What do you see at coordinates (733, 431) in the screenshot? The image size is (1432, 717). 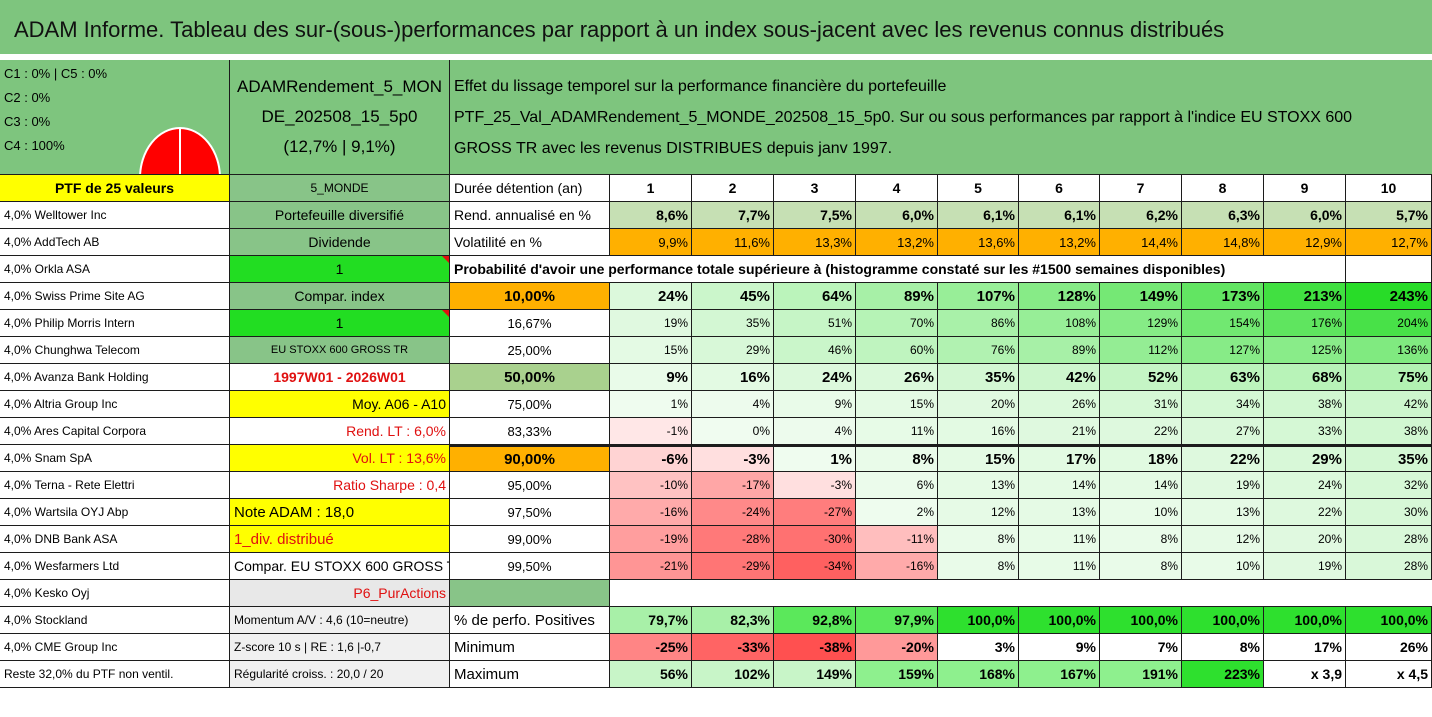 I see `probability-cell: 0%` at bounding box center [733, 431].